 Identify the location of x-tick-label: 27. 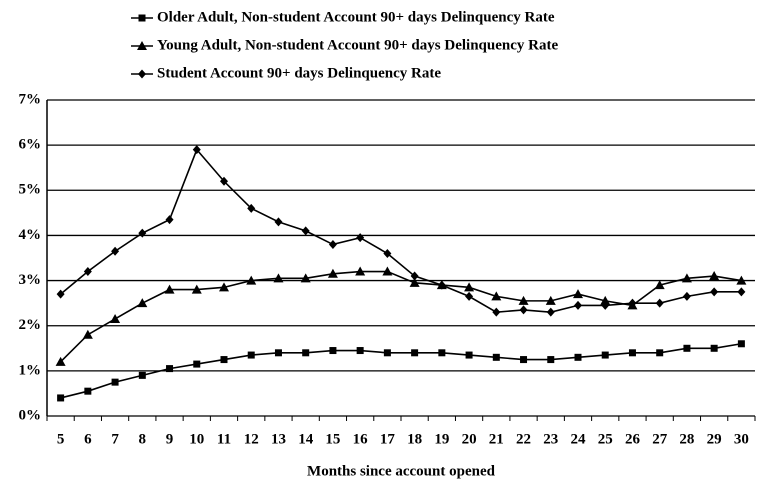
(660, 439).